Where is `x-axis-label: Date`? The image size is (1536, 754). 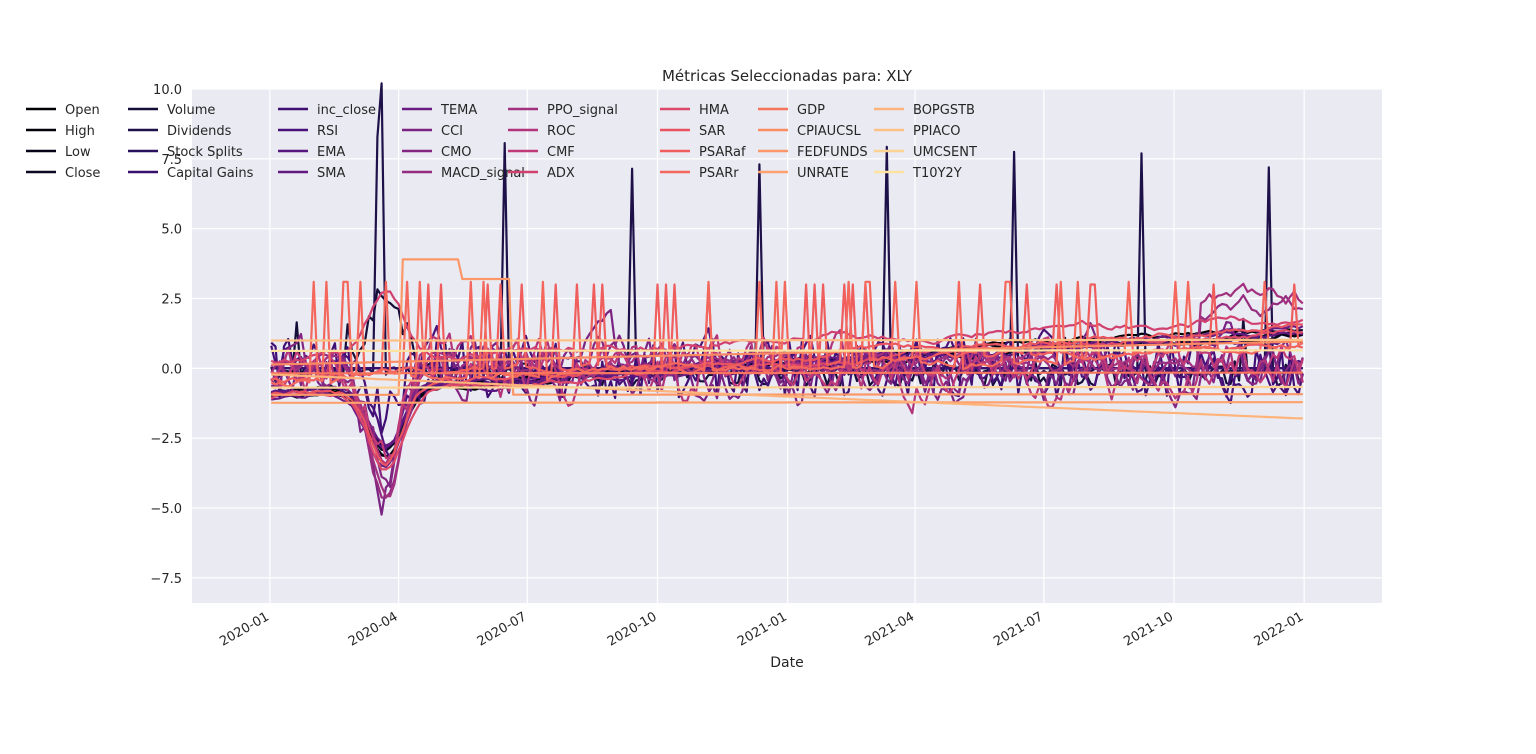
x-axis-label: Date is located at coordinates (786, 663).